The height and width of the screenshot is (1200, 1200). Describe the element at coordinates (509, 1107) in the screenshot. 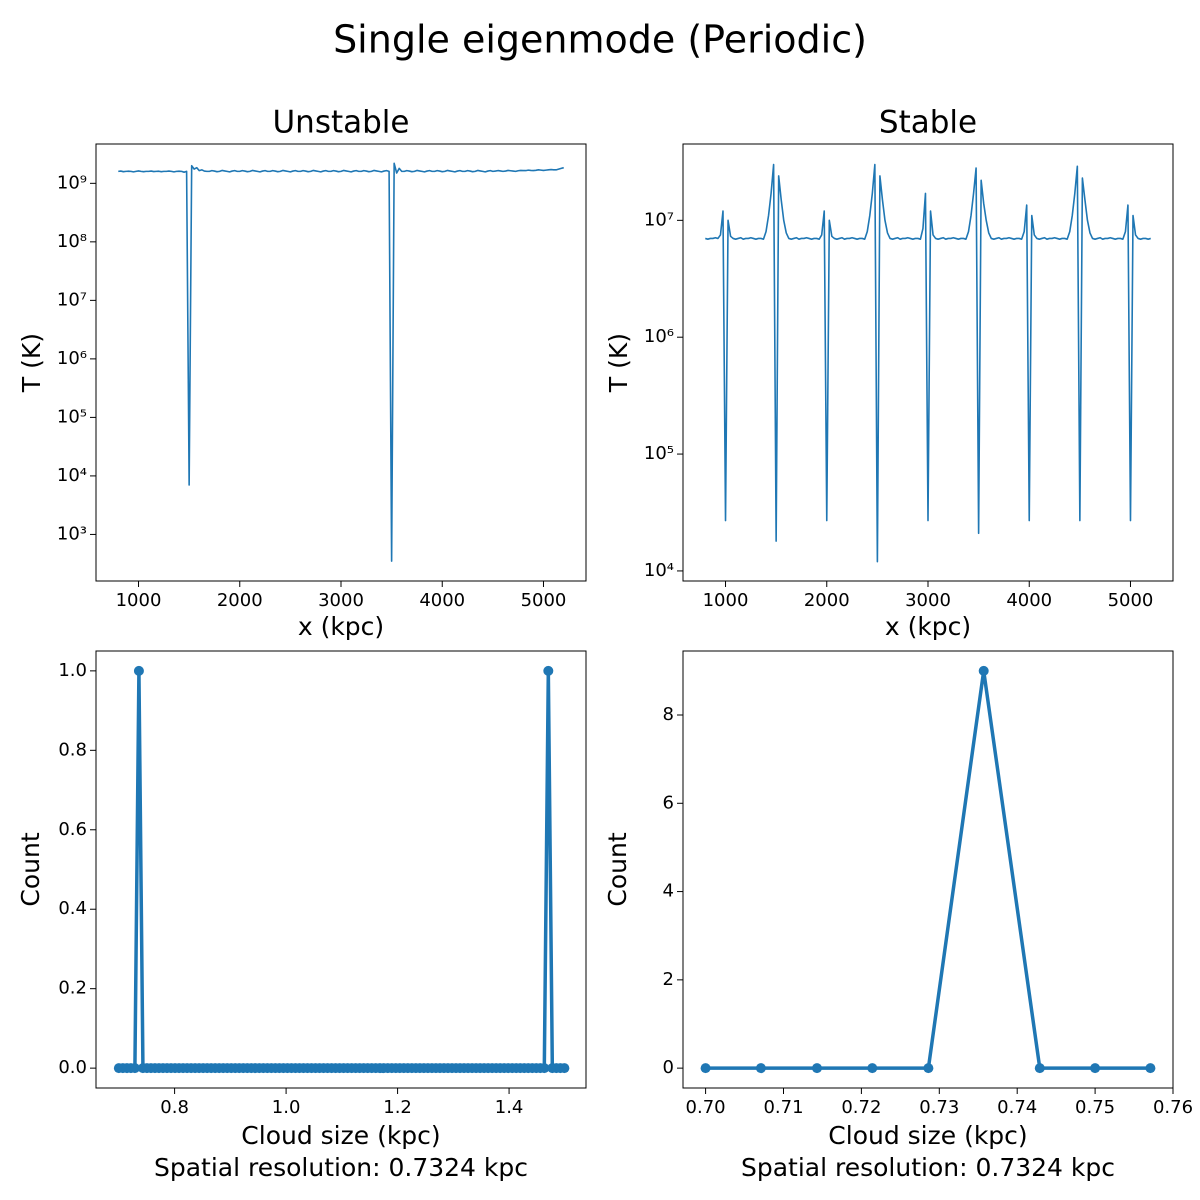

I see `x-tick-label: 1.4` at that location.